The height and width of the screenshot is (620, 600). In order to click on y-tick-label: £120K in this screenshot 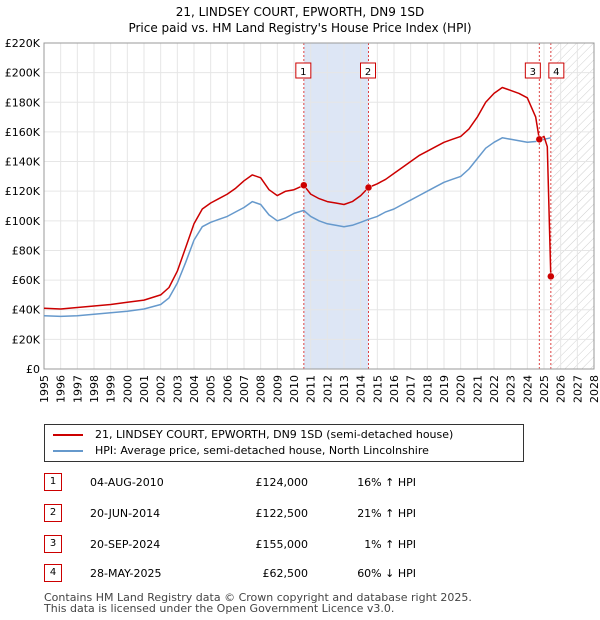, I will do `click(23, 191)`.